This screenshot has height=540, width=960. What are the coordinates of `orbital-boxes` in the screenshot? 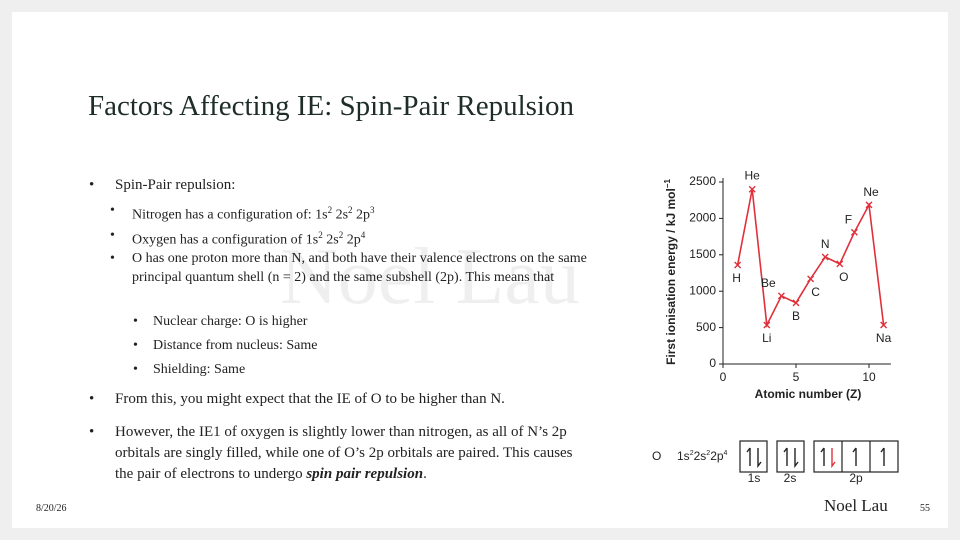 It's located at (819, 456).